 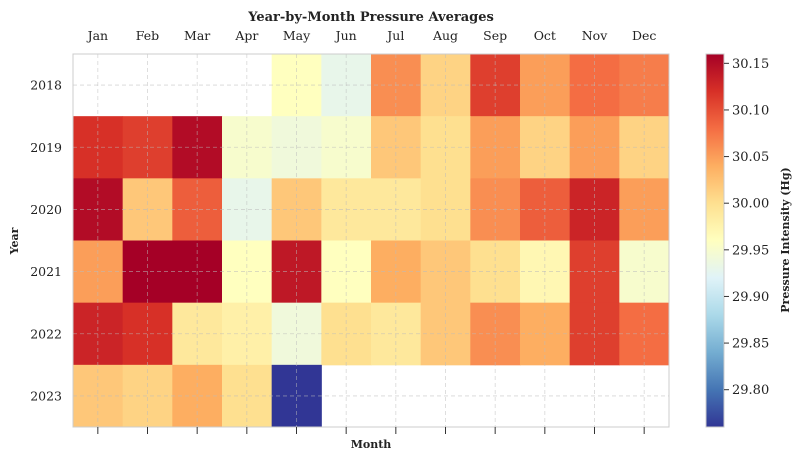 What do you see at coordinates (750, 110) in the screenshot?
I see `colorbar-tick-label: 30.10` at bounding box center [750, 110].